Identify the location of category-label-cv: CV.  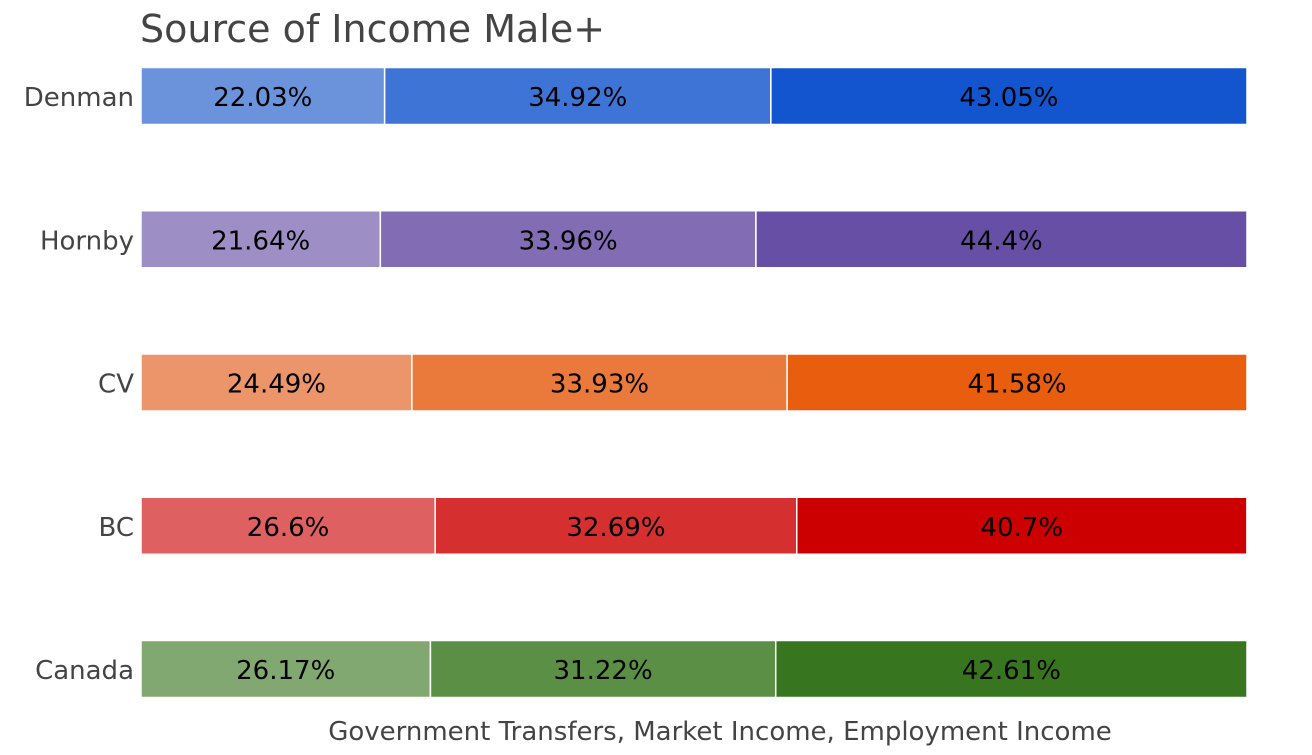
(116, 385).